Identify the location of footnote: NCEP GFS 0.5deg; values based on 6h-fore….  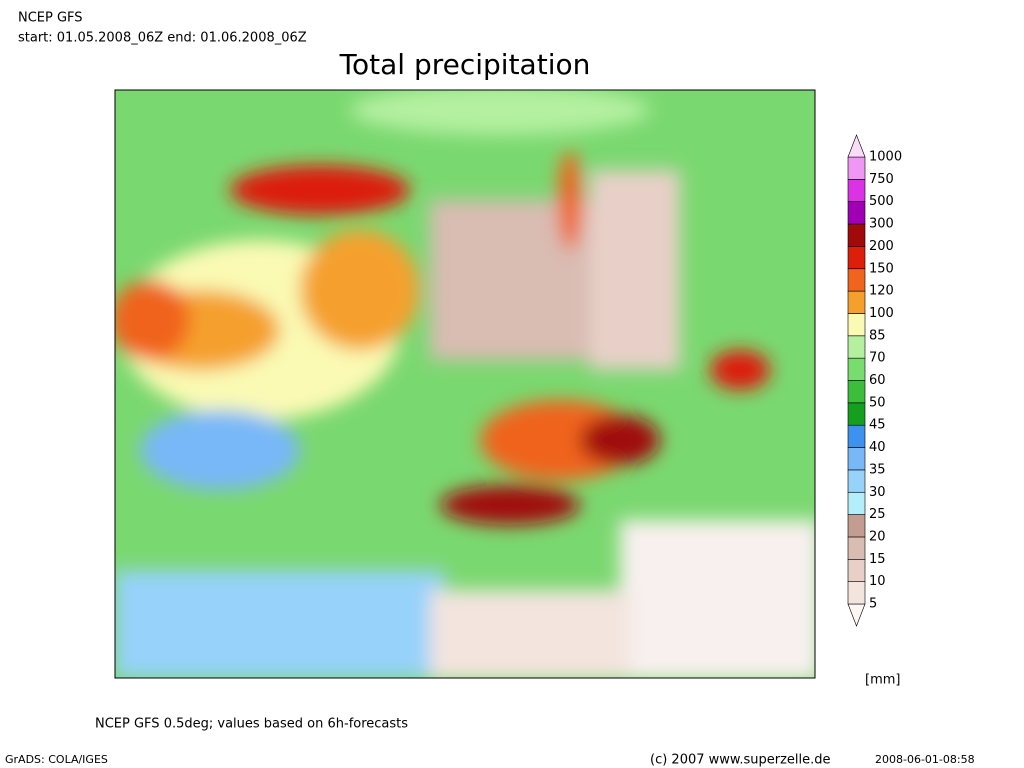
(251, 724).